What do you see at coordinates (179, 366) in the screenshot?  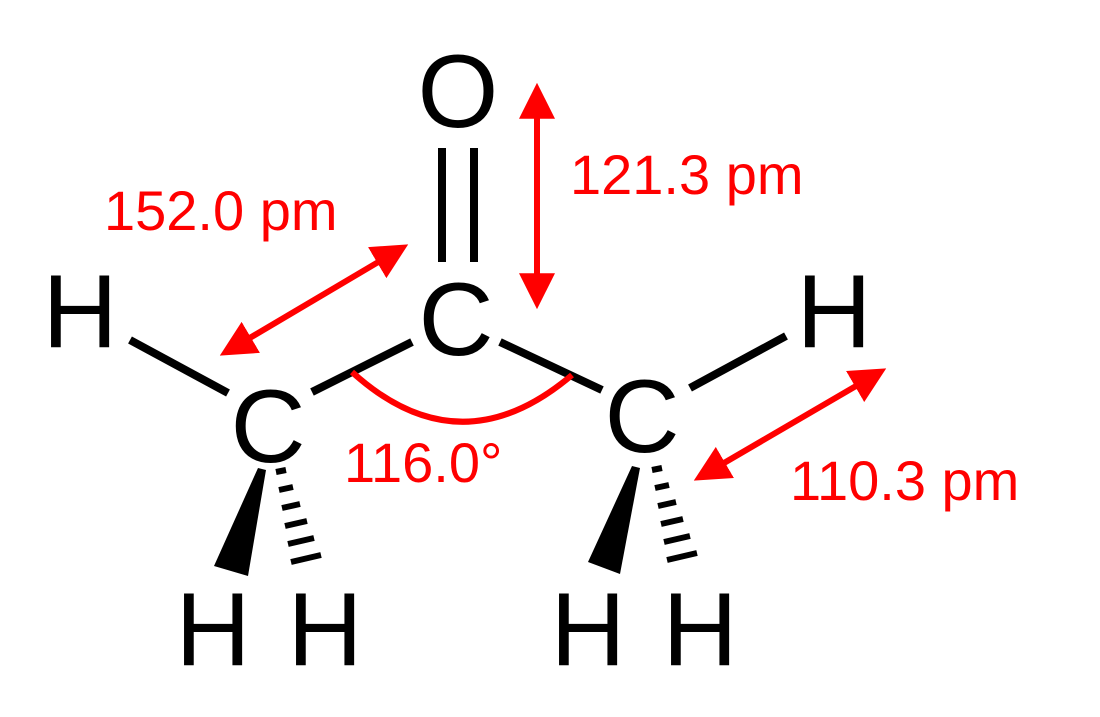 I see `ch-bond-left` at bounding box center [179, 366].